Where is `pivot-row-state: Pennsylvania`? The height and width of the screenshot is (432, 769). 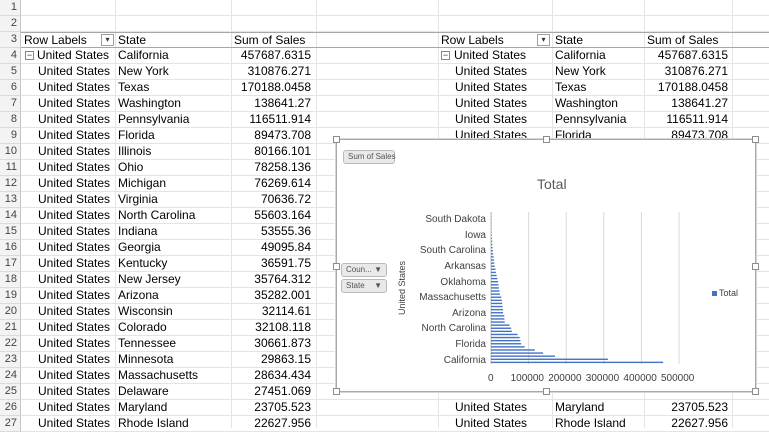
pivot-row-state: Pennsylvania is located at coordinates (591, 119).